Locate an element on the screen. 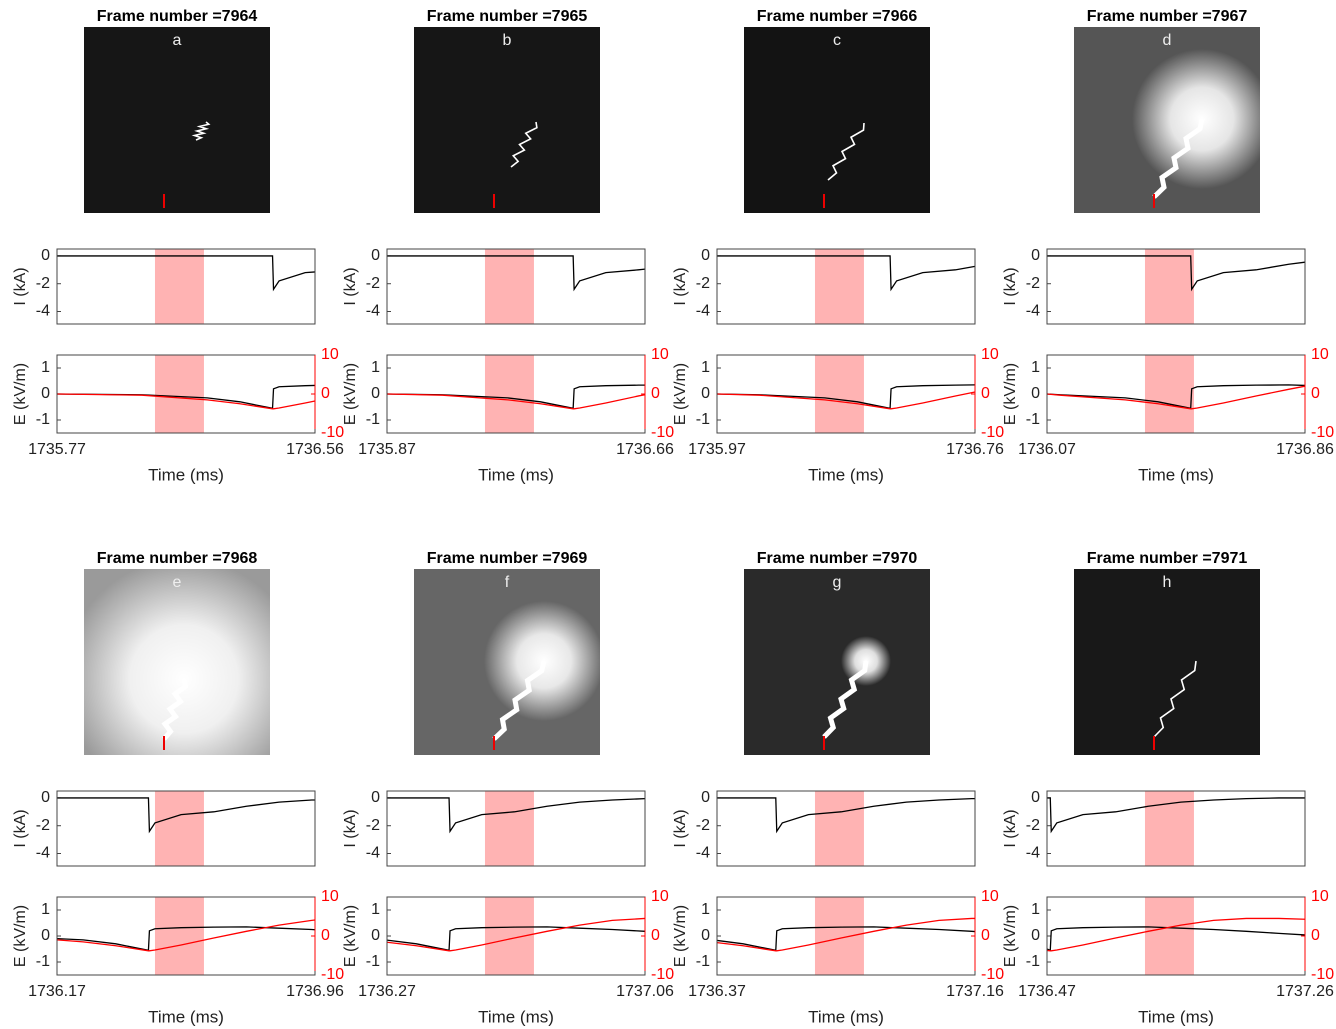 This screenshot has width=1336, height=1029. x-tick-label: 1736.96 is located at coordinates (315, 991).